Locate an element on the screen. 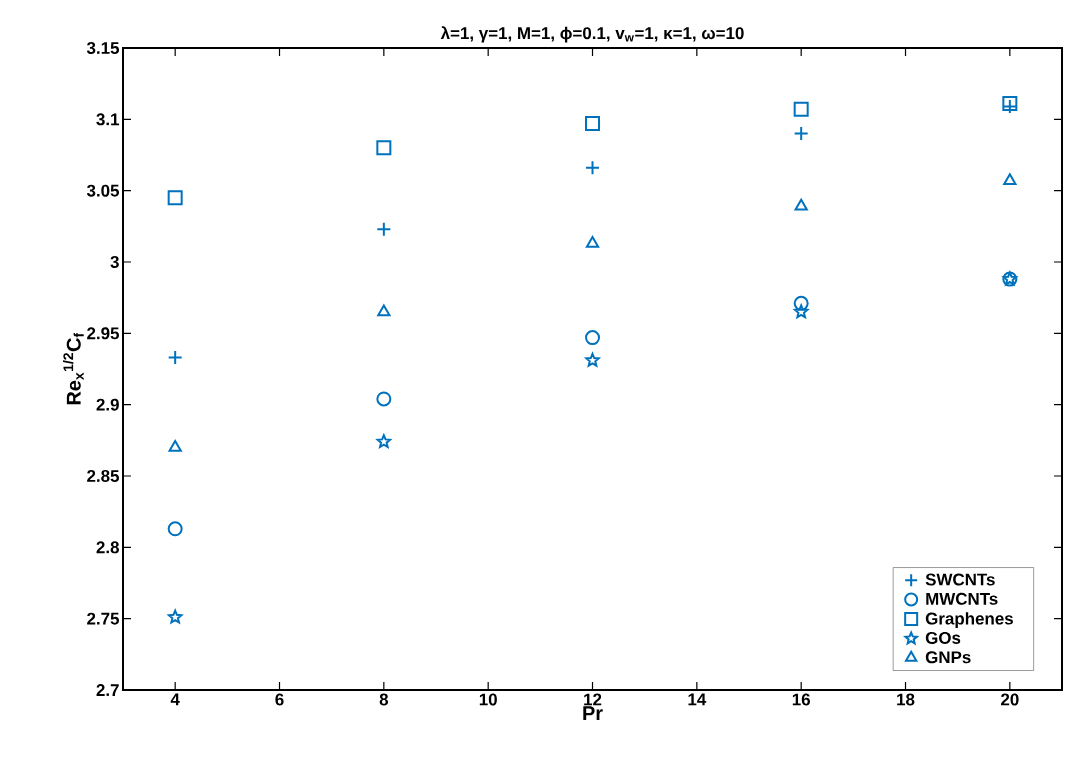 This screenshot has height=767, width=1076. x-tick-label: 14 is located at coordinates (697, 699).